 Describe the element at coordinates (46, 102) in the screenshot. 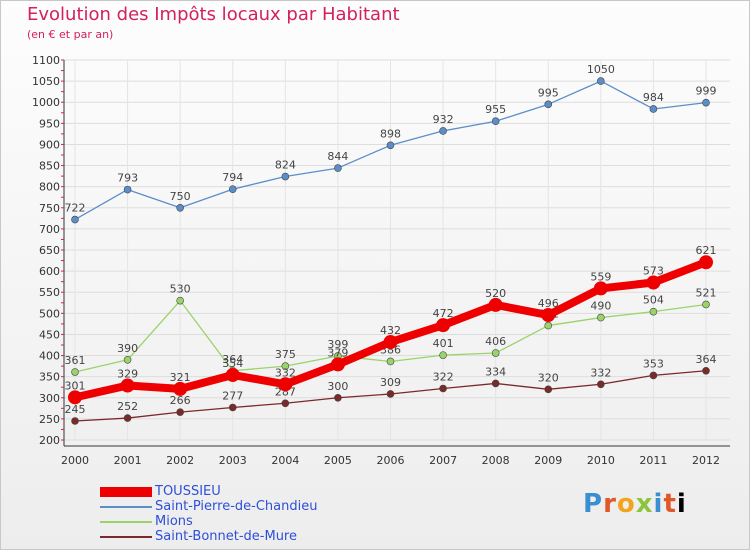

I see `y-tick-label: 1000` at that location.